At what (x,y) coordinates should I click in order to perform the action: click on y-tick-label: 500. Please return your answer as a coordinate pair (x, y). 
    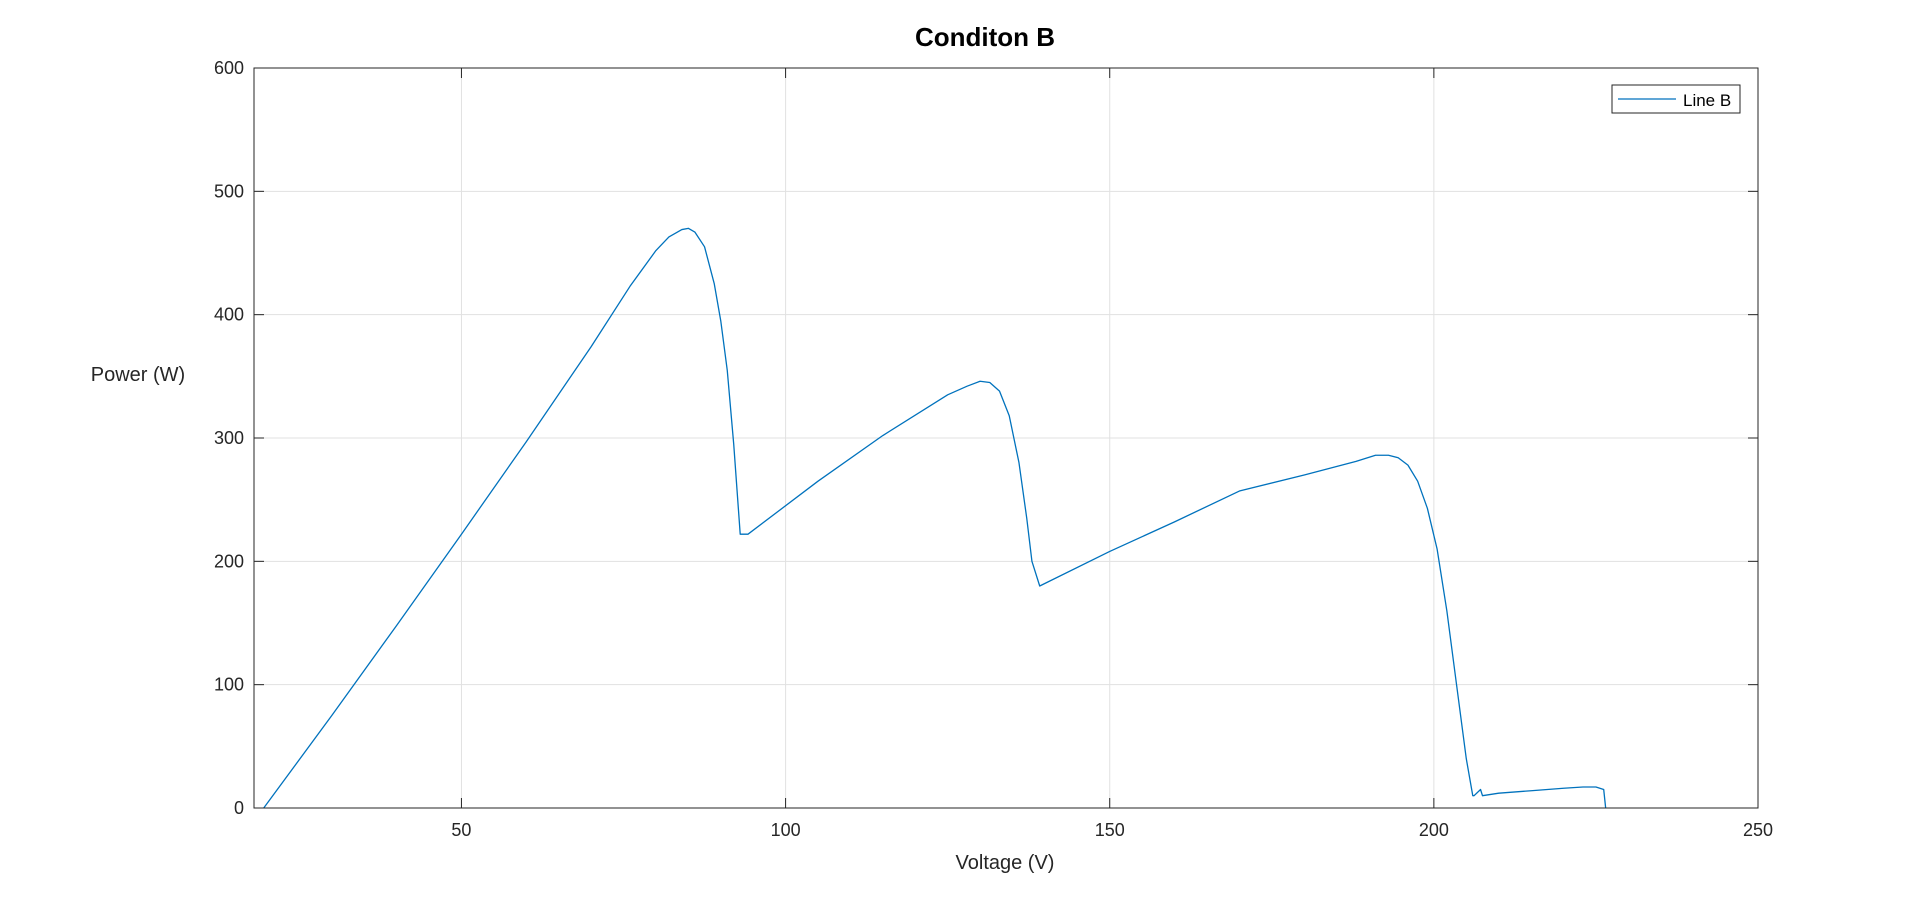
    Looking at the image, I should click on (229, 191).